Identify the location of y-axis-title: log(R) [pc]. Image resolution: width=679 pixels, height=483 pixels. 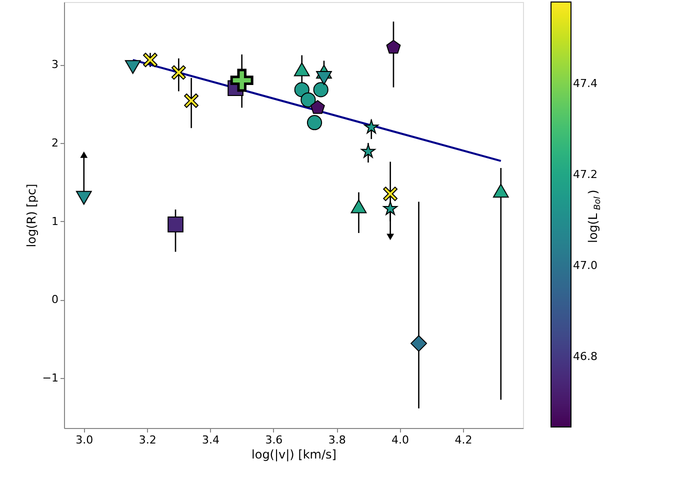
(31, 216).